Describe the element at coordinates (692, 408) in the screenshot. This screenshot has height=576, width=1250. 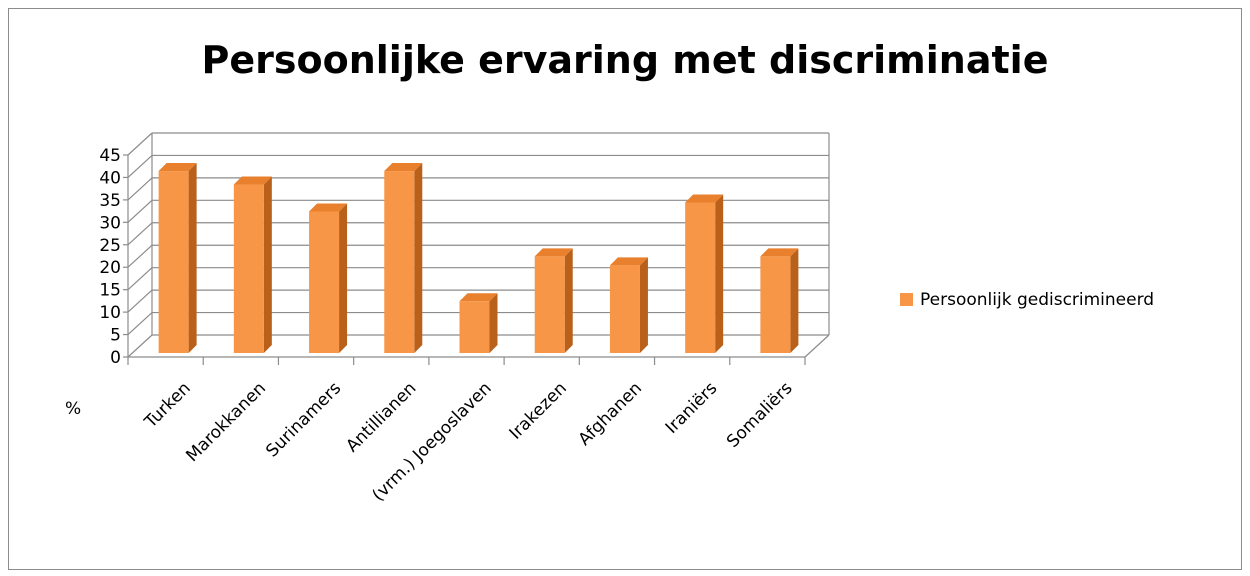
I see `x-tick-label: Iraniërs` at that location.